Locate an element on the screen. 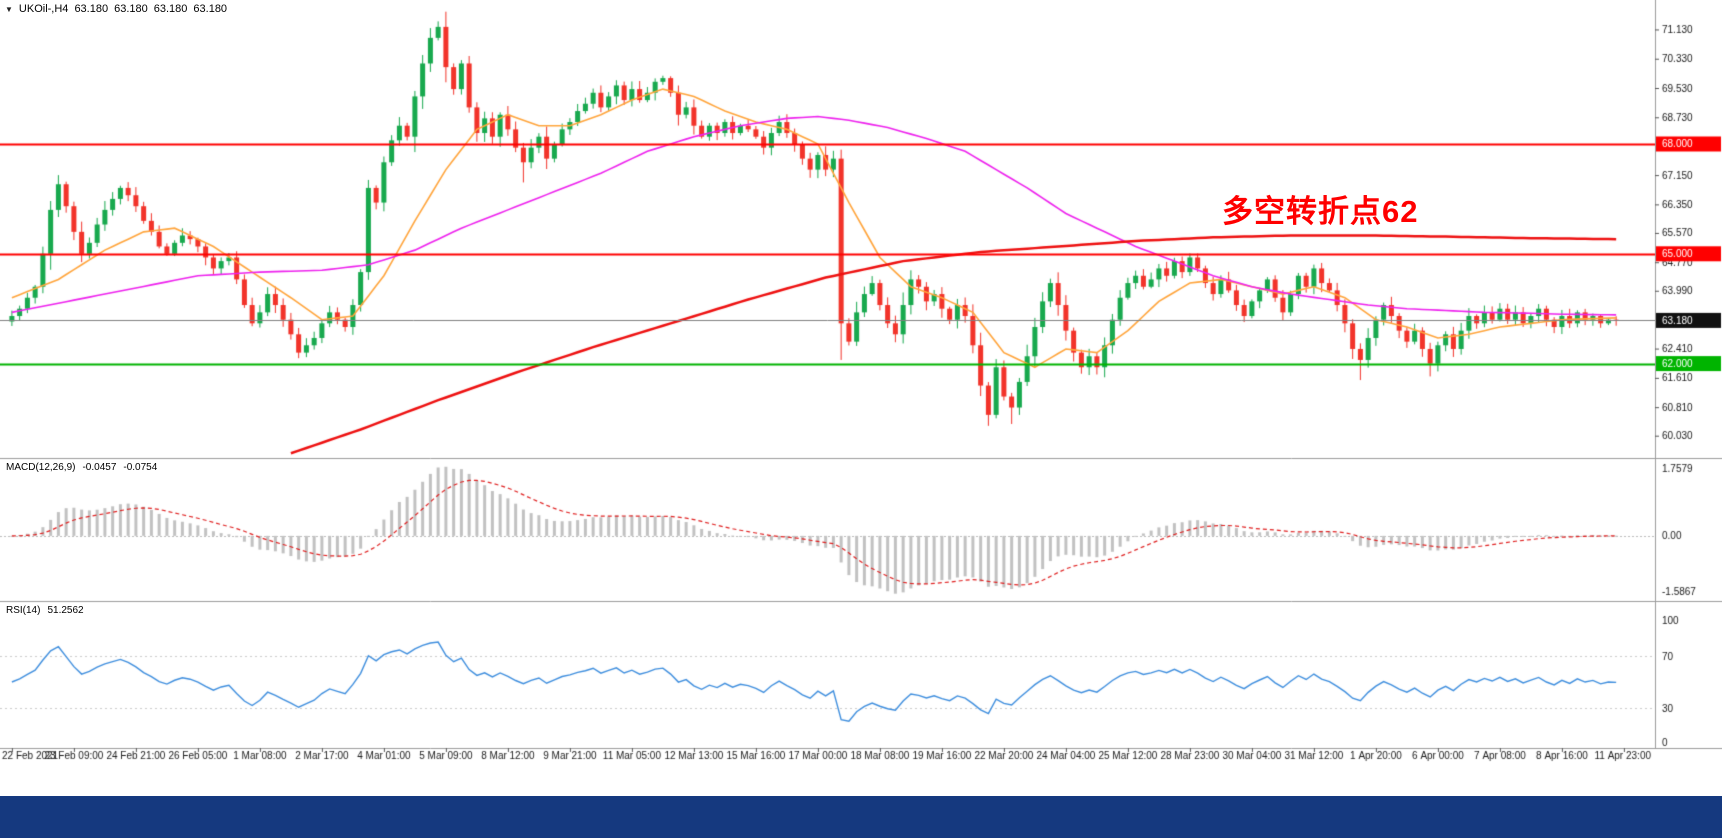  ohlc-open: 63.180 is located at coordinates (91, 9).